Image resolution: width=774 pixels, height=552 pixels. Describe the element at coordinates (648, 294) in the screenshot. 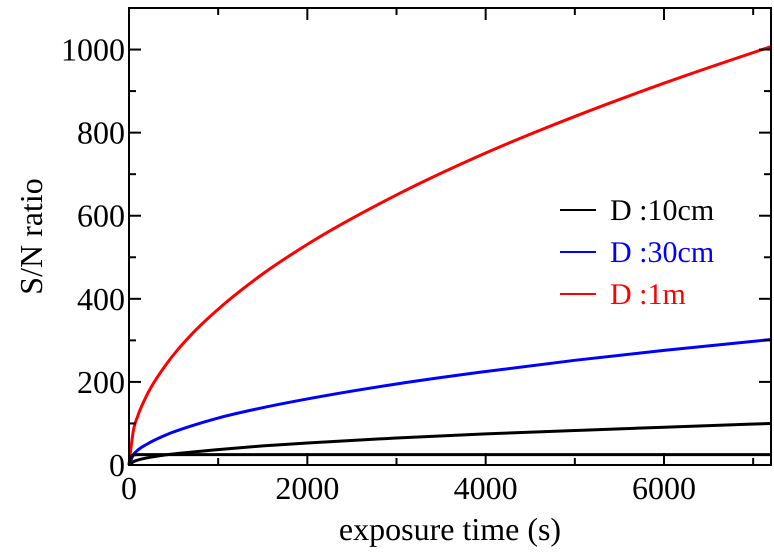

I see `legend-label: D :1m` at that location.